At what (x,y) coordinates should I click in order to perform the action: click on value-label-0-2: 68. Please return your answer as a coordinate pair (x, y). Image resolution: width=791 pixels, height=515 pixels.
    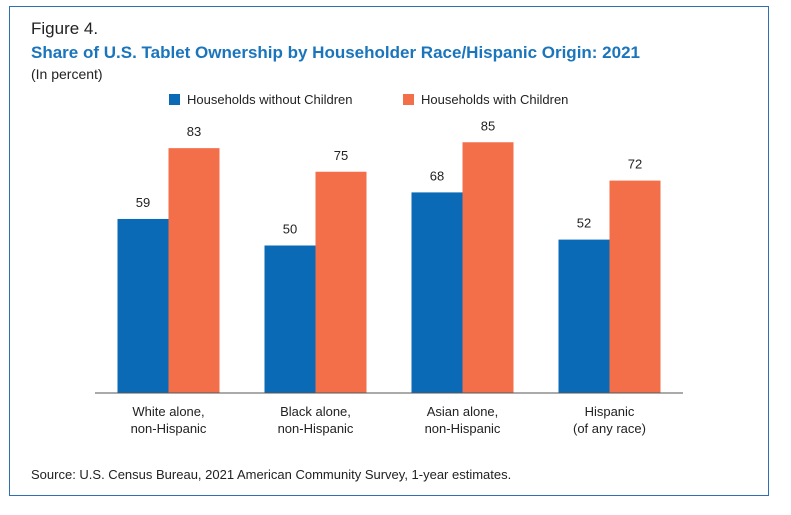
    Looking at the image, I should click on (437, 175).